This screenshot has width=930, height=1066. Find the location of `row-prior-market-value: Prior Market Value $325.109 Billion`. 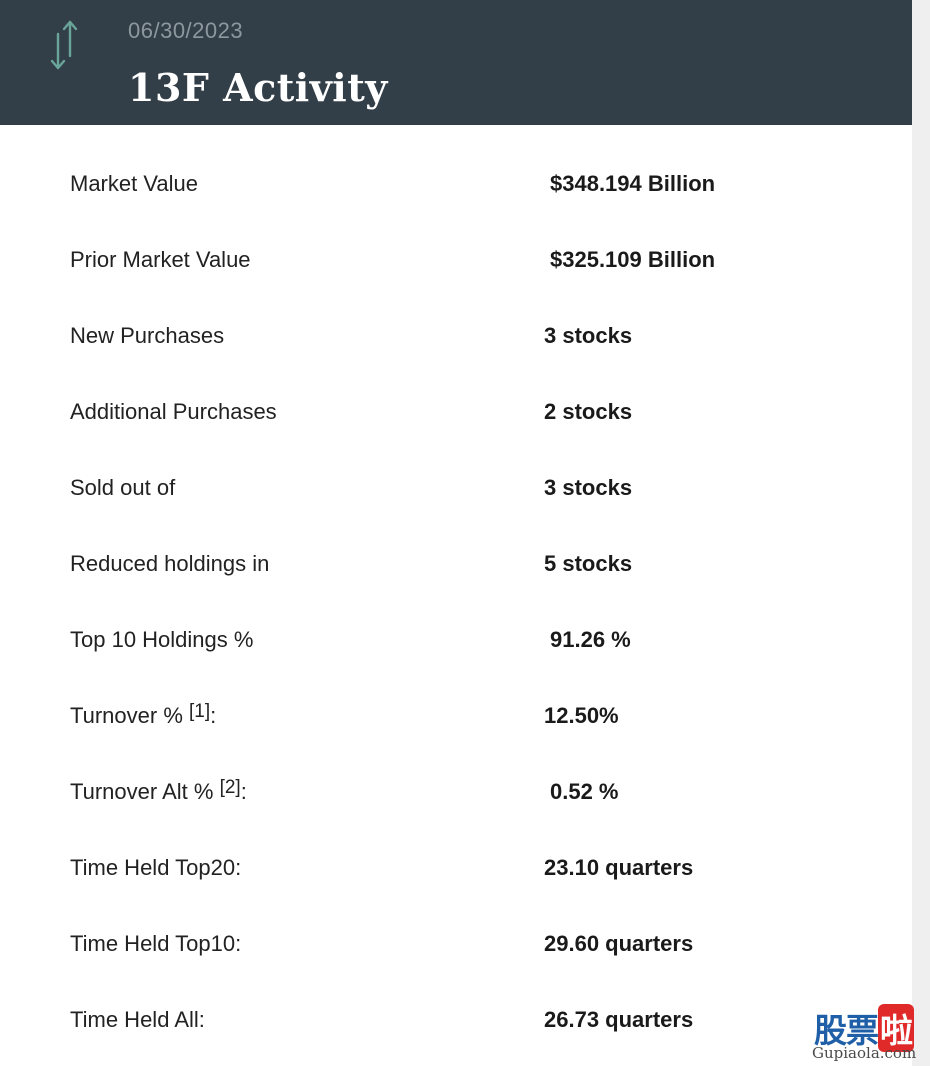

row-prior-market-value: Prior Market Value $325.109 Billion is located at coordinates (456, 261).